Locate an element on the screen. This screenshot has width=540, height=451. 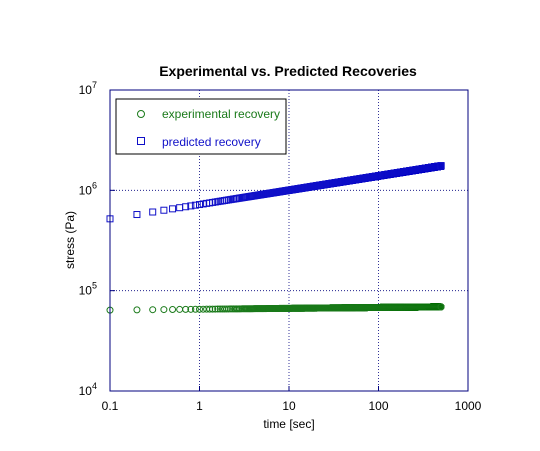
x-tick-label: 1 is located at coordinates (199, 406).